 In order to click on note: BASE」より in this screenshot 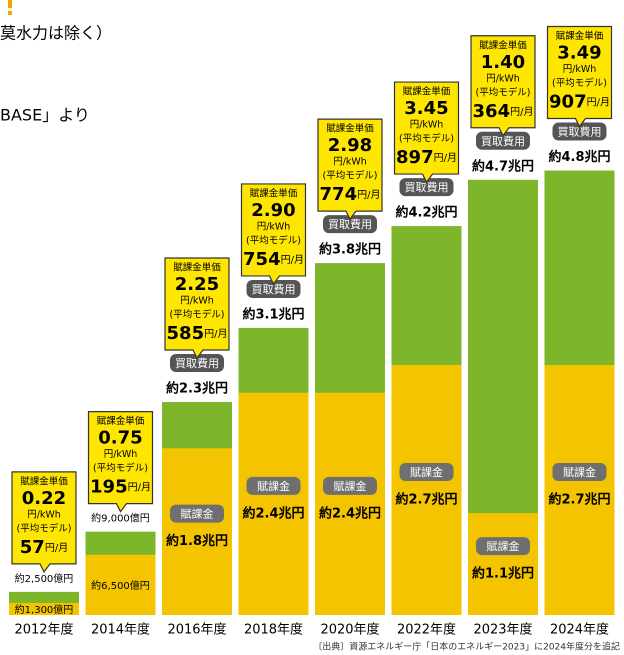, I will do `click(45, 115)`.